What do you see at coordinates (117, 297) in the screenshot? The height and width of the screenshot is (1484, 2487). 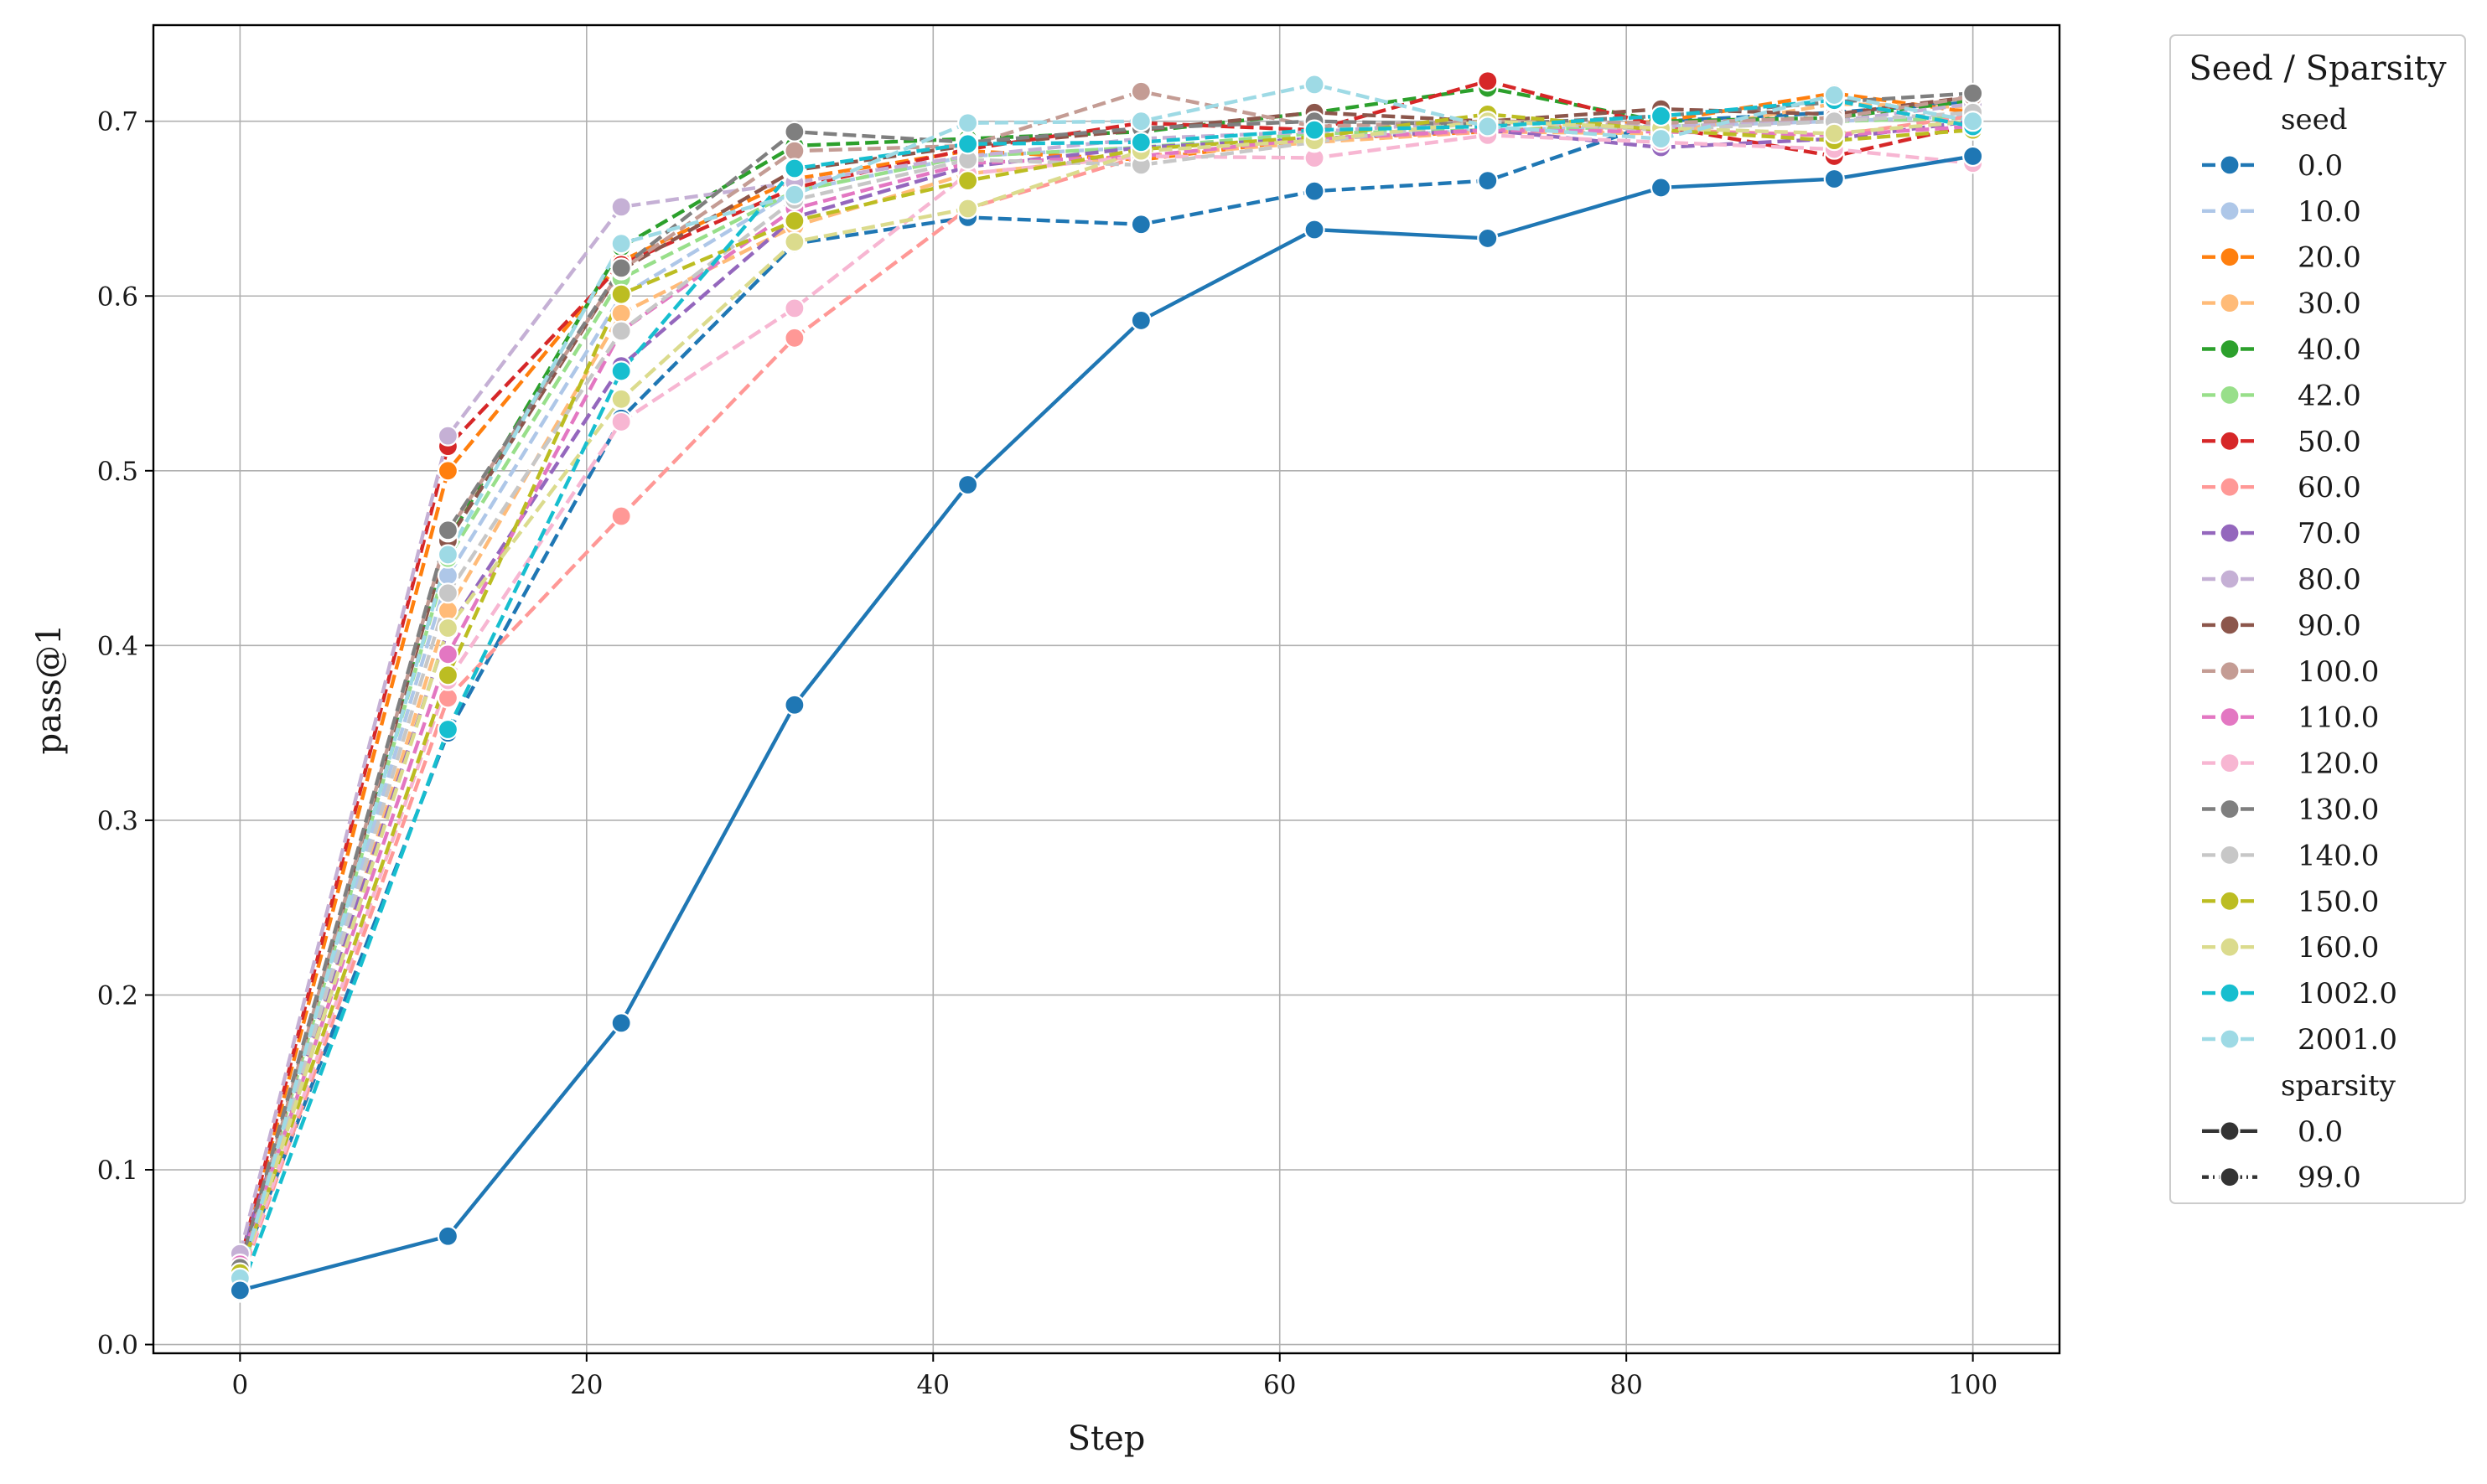 I see `y-tick-label: 0.6` at bounding box center [117, 297].